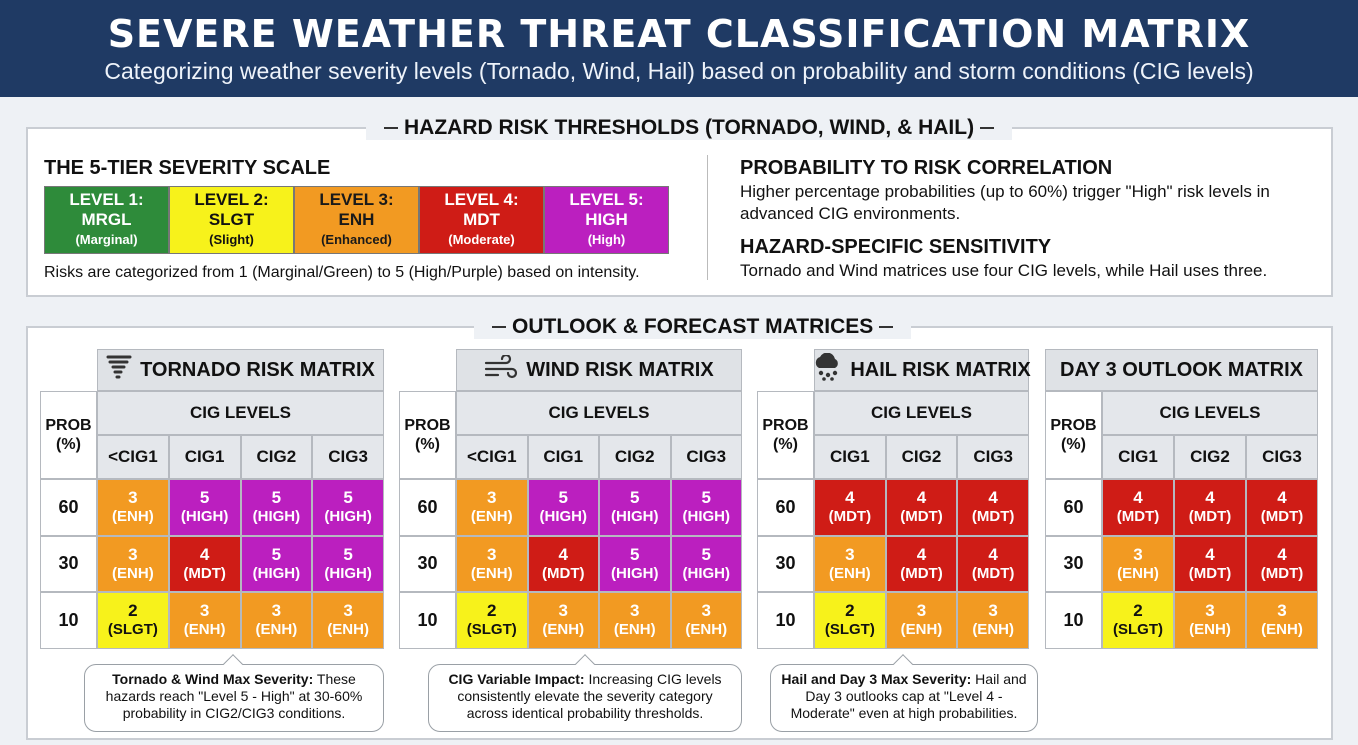 The image size is (1358, 745). What do you see at coordinates (635, 457) in the screenshot?
I see `column-header: CIG2` at bounding box center [635, 457].